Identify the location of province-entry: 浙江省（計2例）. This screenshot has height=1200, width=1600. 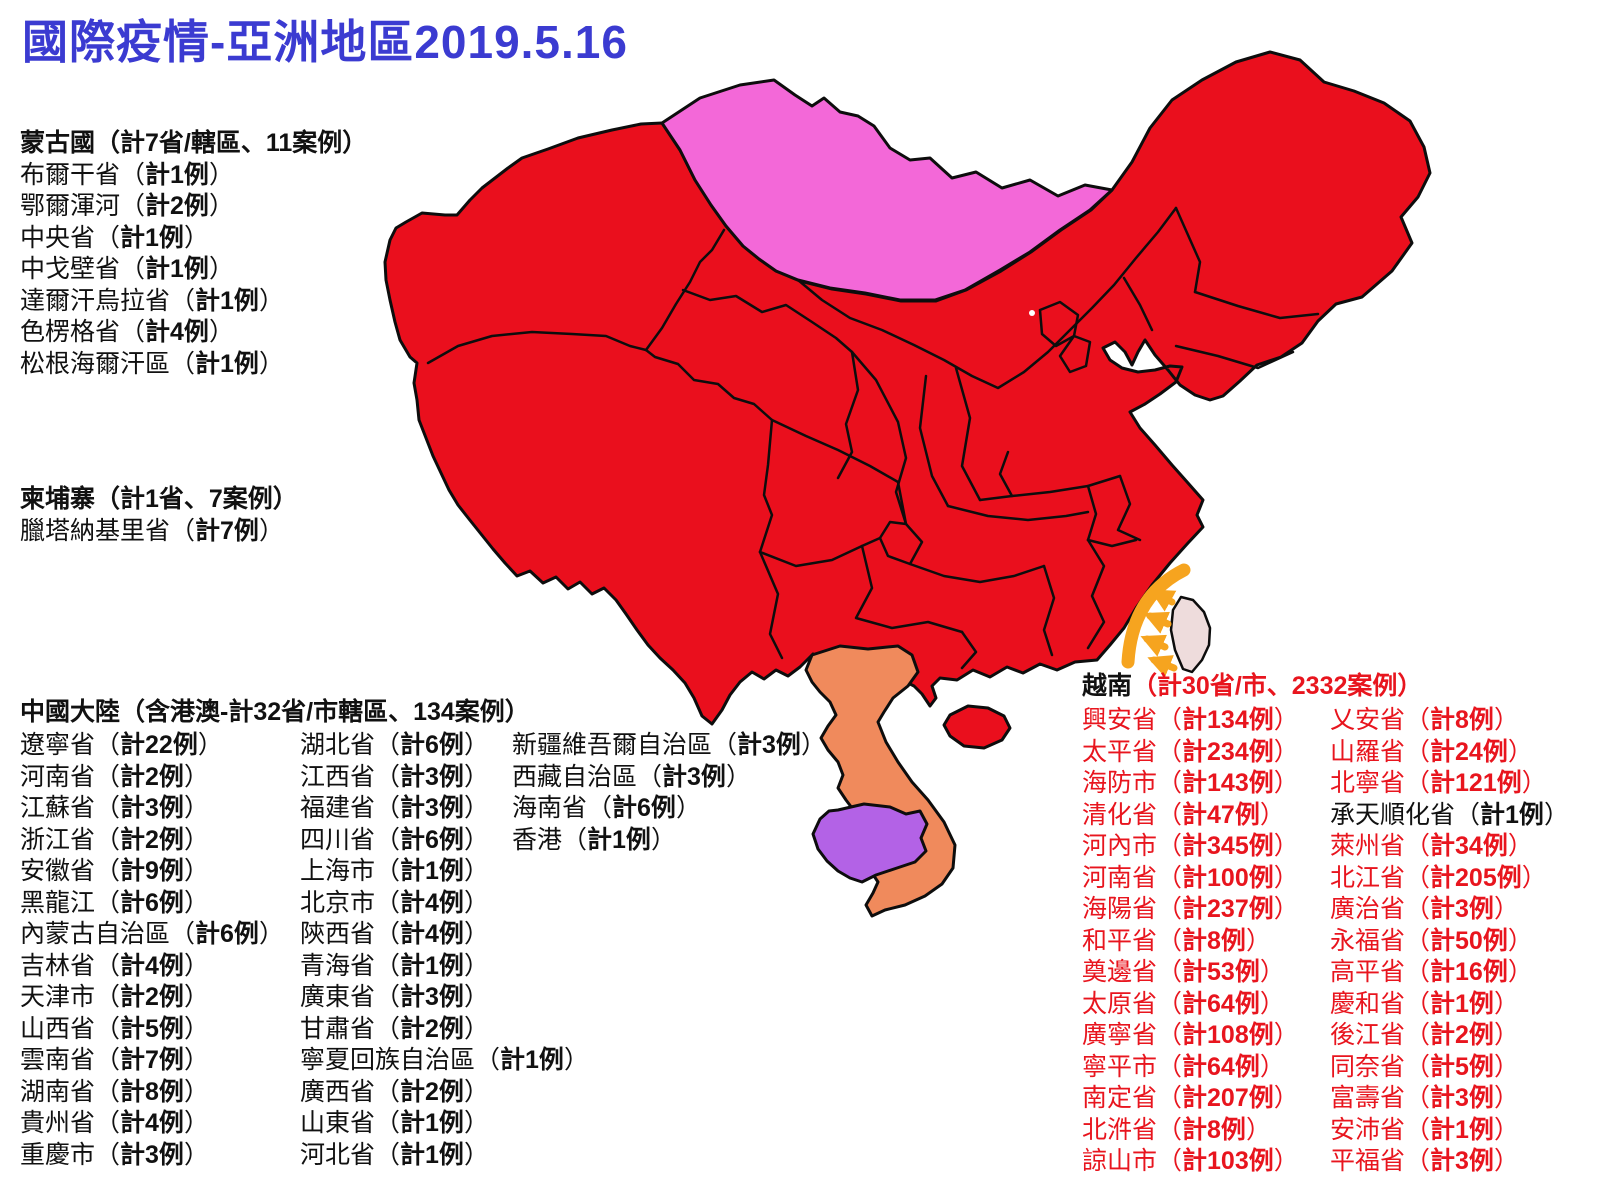
(114, 839).